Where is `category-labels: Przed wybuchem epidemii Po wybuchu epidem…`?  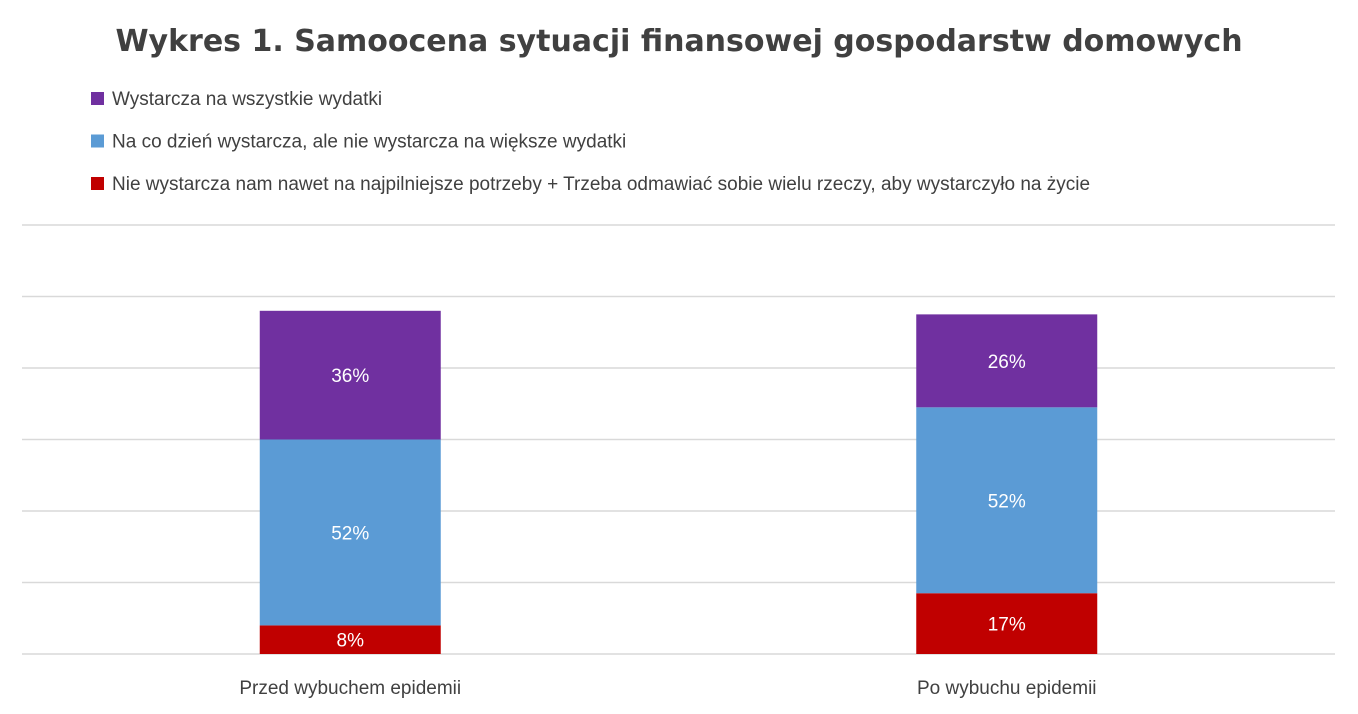
category-labels: Przed wybuchem epidemii Po wybuchu epidem… is located at coordinates (667, 688).